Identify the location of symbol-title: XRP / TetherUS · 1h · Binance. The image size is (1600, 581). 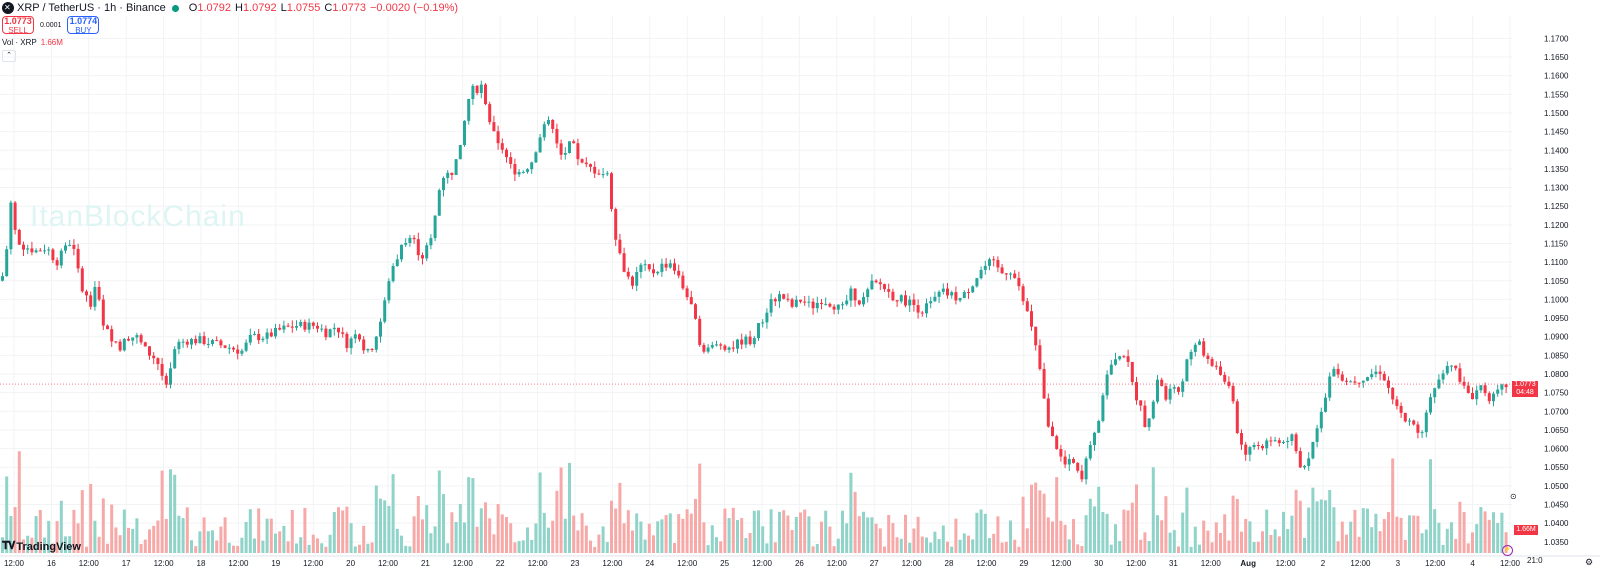
(91, 8).